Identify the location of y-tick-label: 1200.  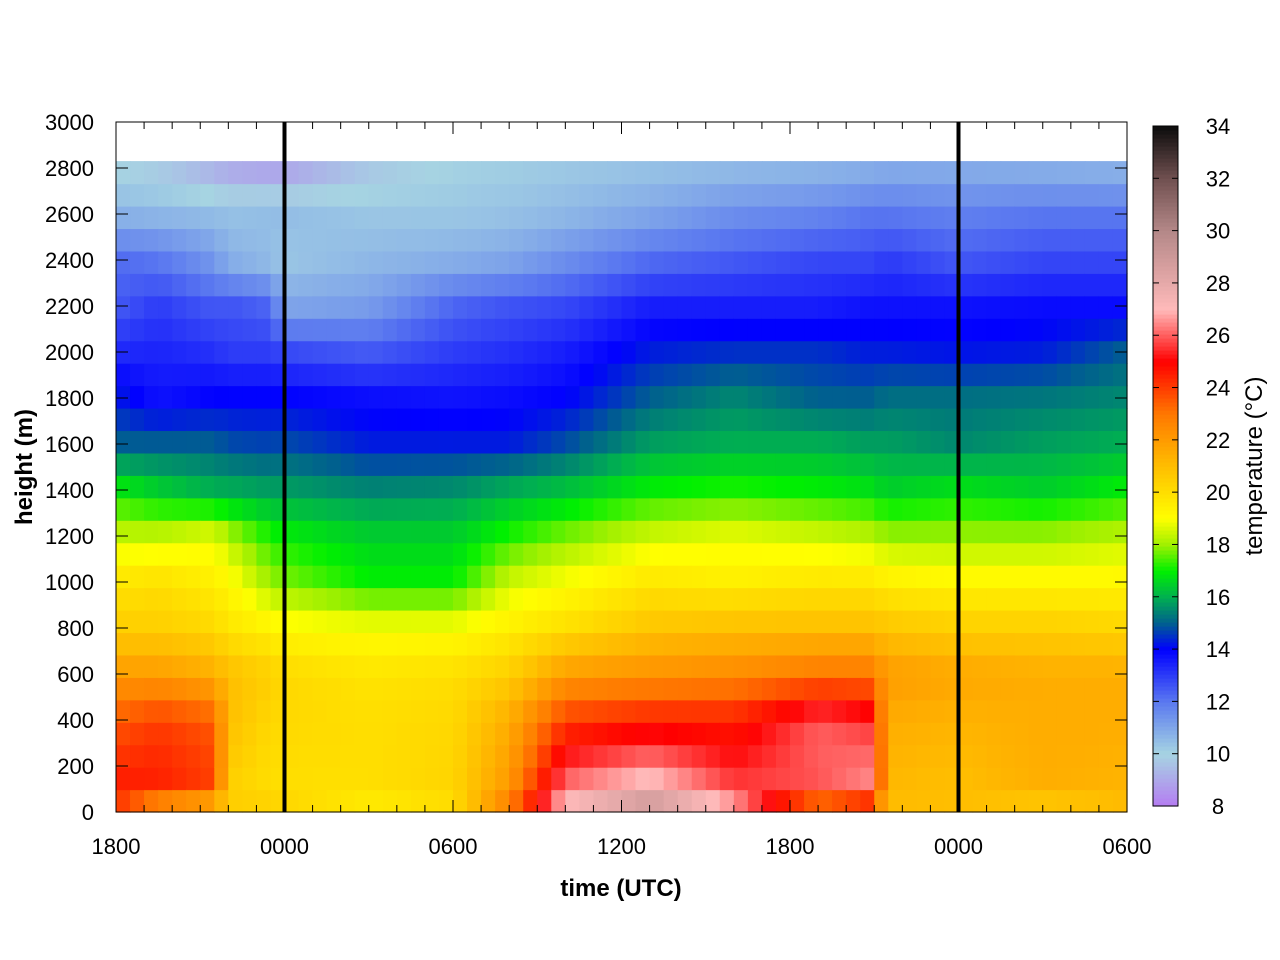
(69, 536).